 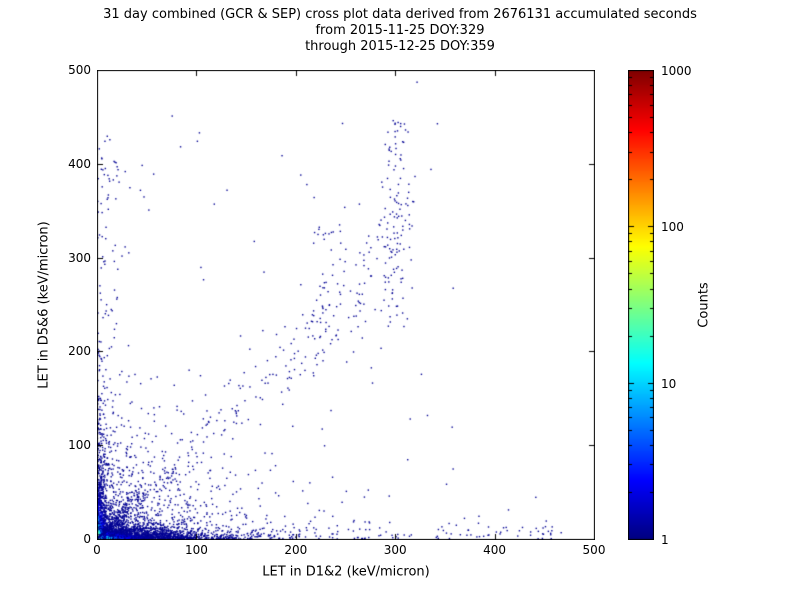 What do you see at coordinates (196, 550) in the screenshot?
I see `x-tick-label: 100` at bounding box center [196, 550].